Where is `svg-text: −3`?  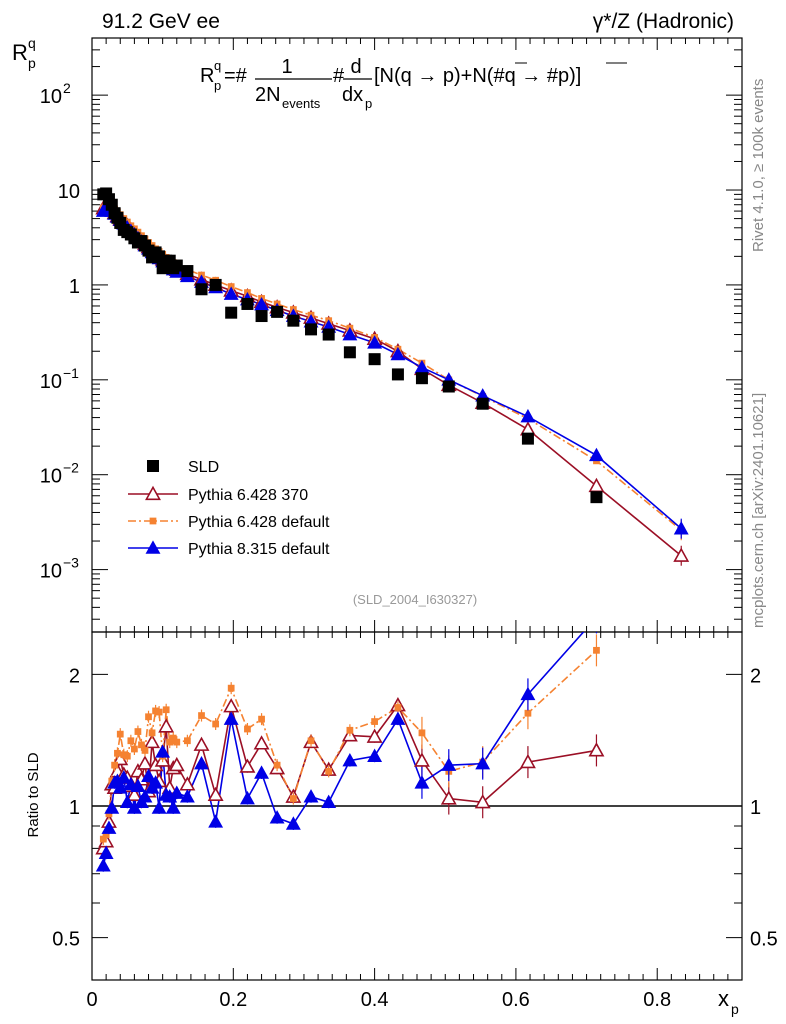 svg-text: −3 is located at coordinates (71, 563).